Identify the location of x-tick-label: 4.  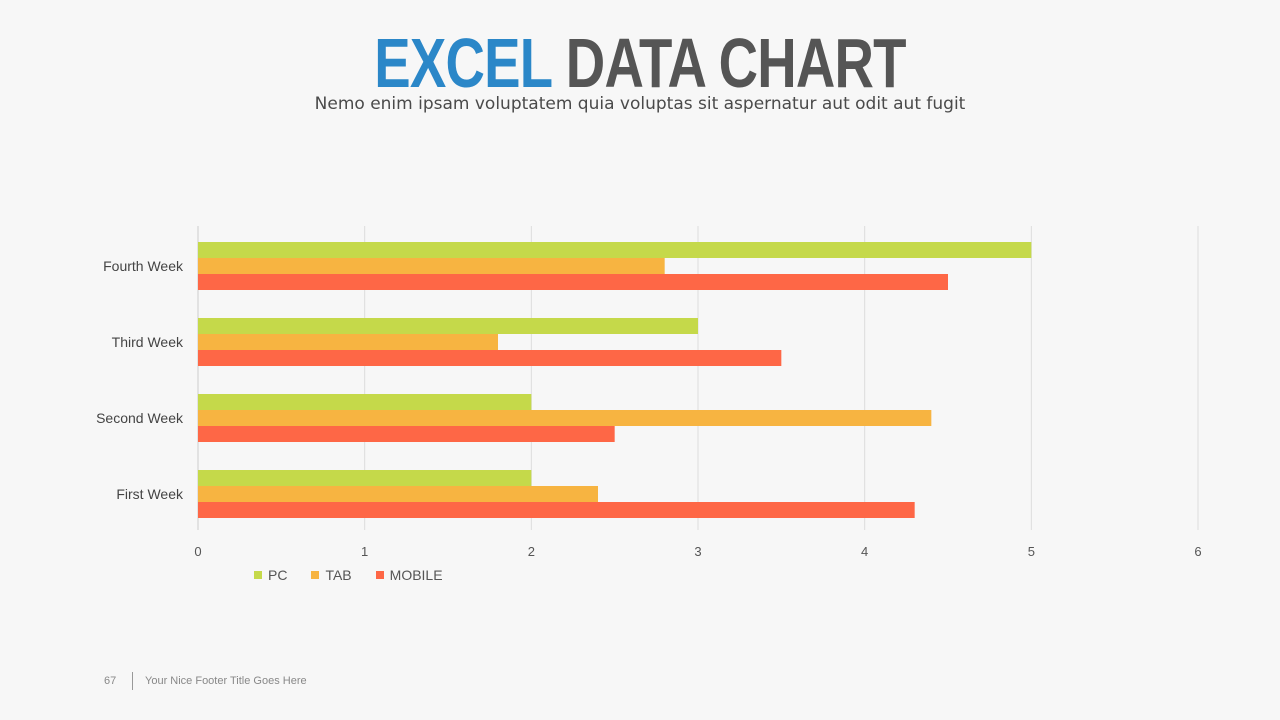
(864, 551).